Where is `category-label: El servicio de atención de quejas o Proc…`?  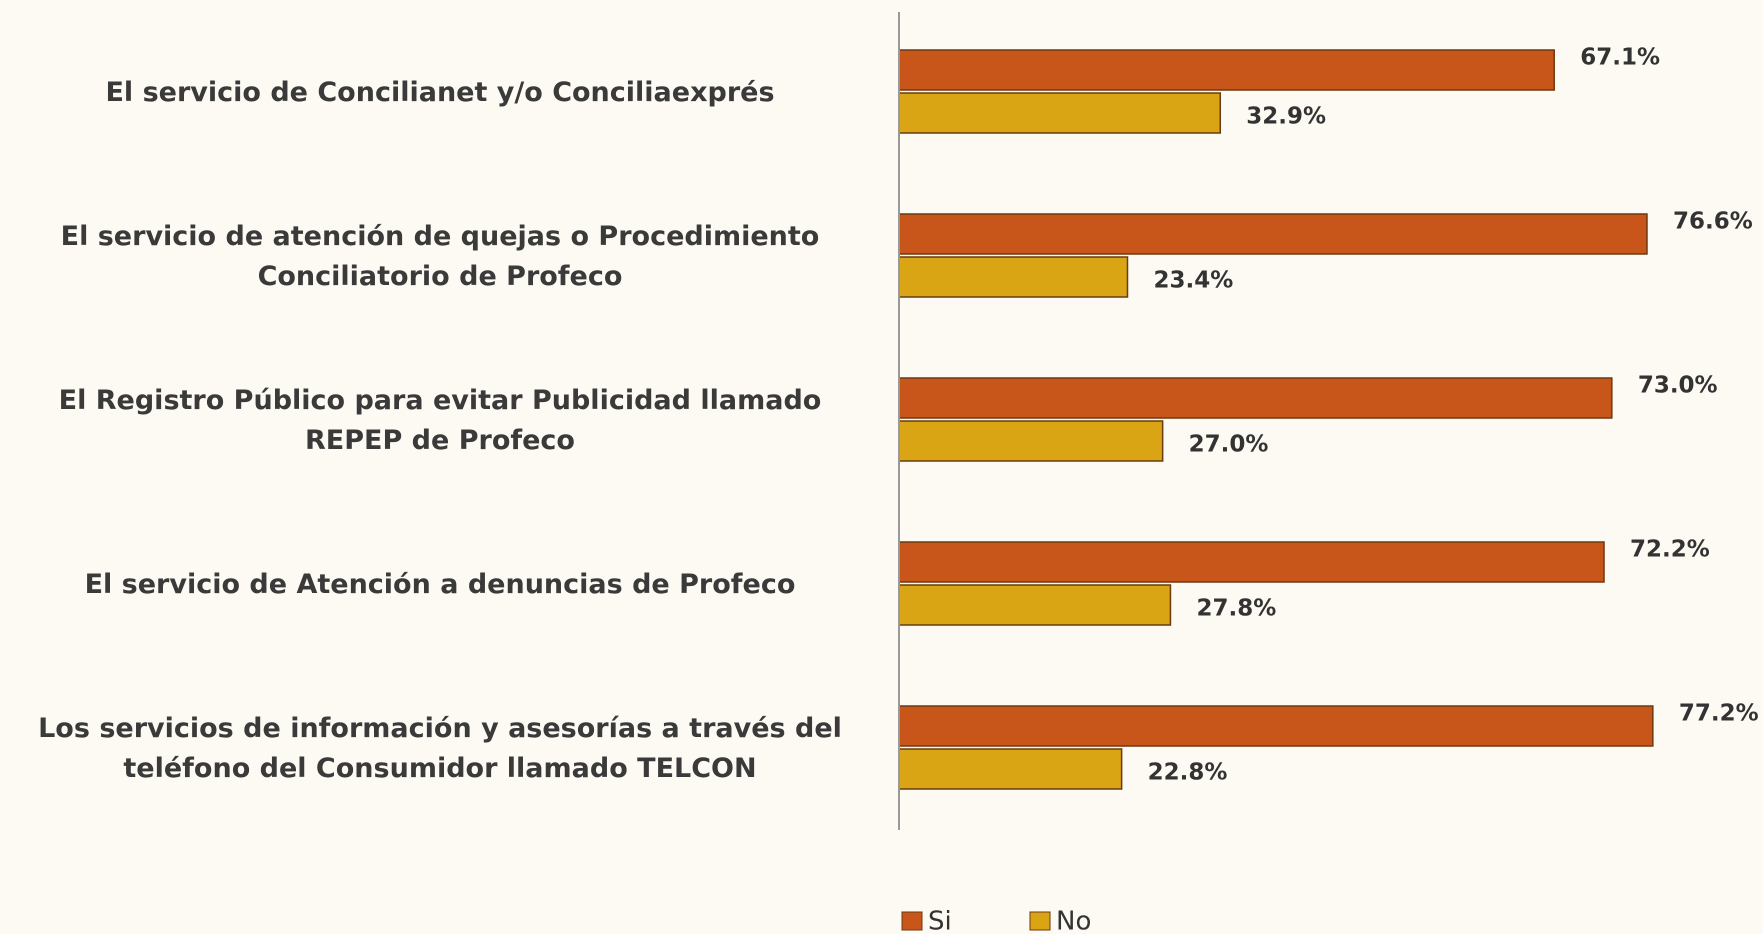 category-label: El servicio de atención de quejas o Proc… is located at coordinates (440, 256).